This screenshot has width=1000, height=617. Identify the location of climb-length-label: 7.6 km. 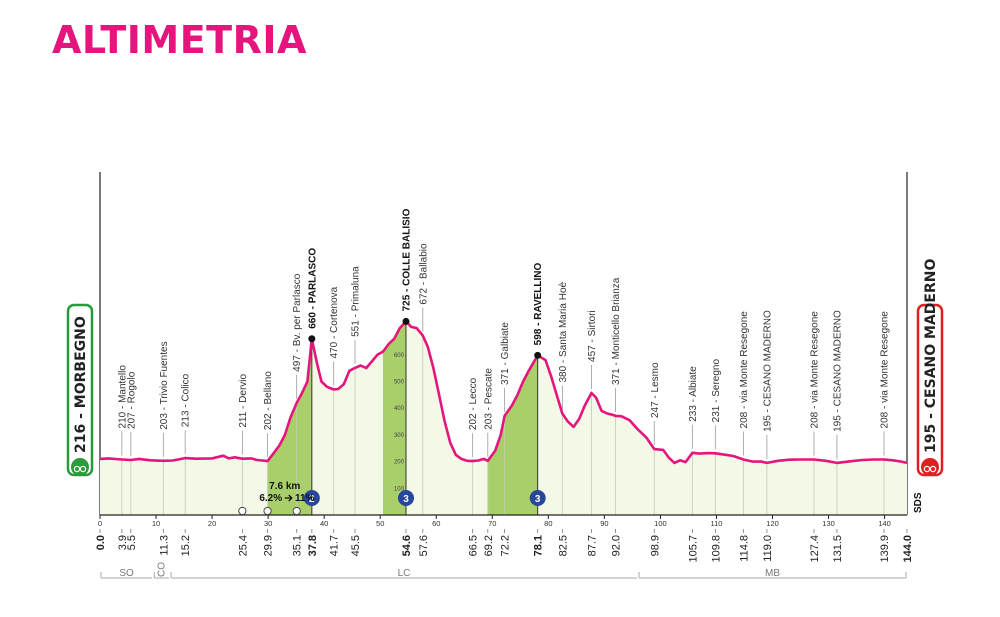
(284, 486).